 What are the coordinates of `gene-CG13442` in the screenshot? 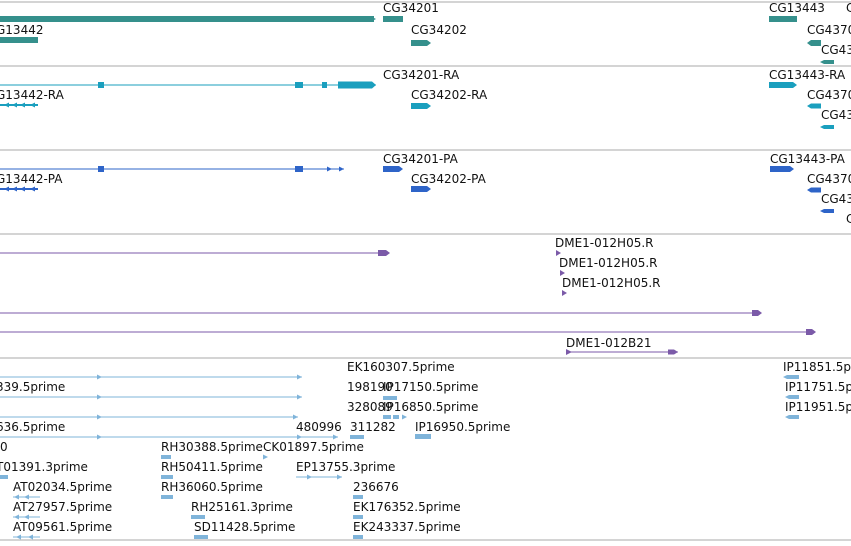 It's located at (19, 40).